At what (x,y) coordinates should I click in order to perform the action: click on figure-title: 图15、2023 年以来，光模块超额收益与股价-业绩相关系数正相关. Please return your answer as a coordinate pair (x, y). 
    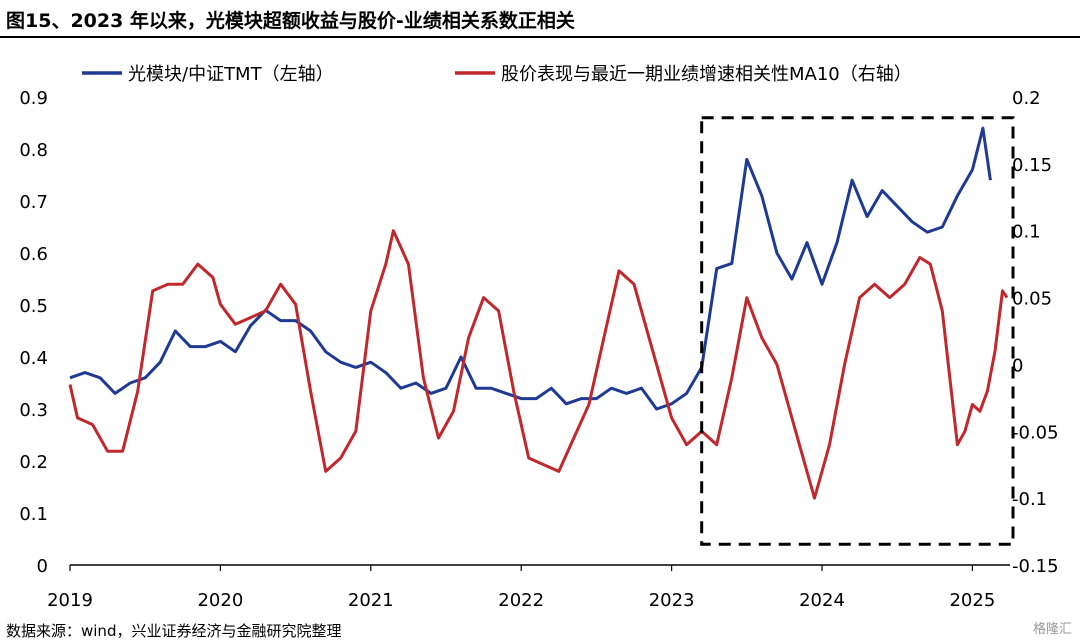
    Looking at the image, I should click on (290, 21).